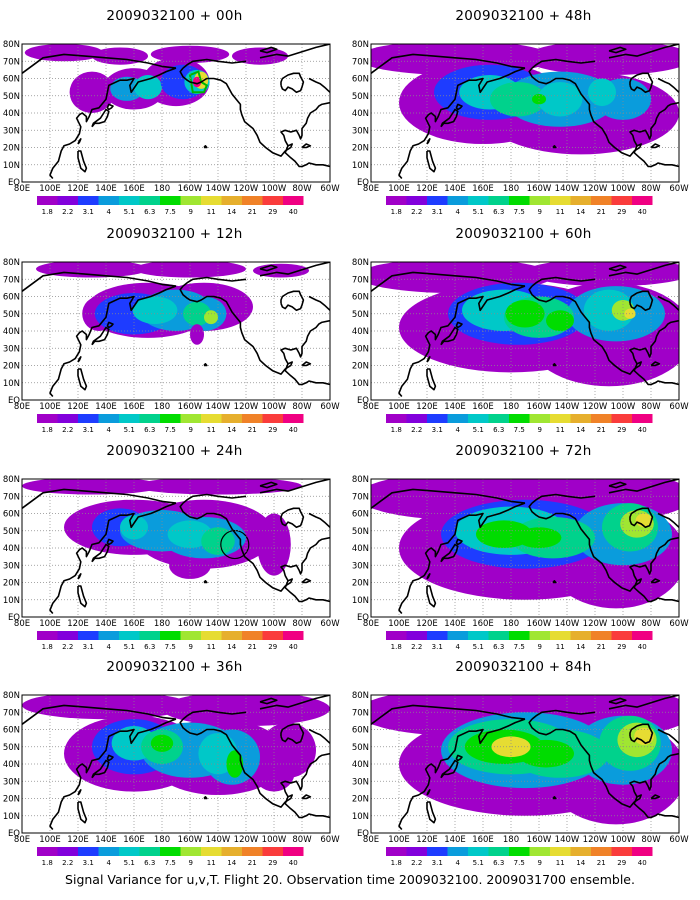 Image resolution: width=700 pixels, height=900 pixels. What do you see at coordinates (621, 647) in the screenshot?
I see `colorbar-label: 29` at bounding box center [621, 647].